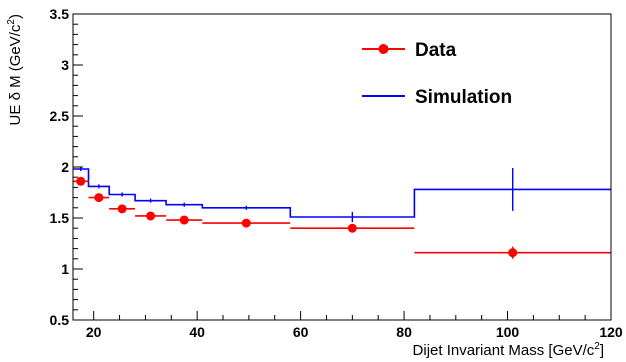 This screenshot has width=626, height=362. I want to click on y-axis-title: UE δ M (GeV/c2), so click(15, 69).